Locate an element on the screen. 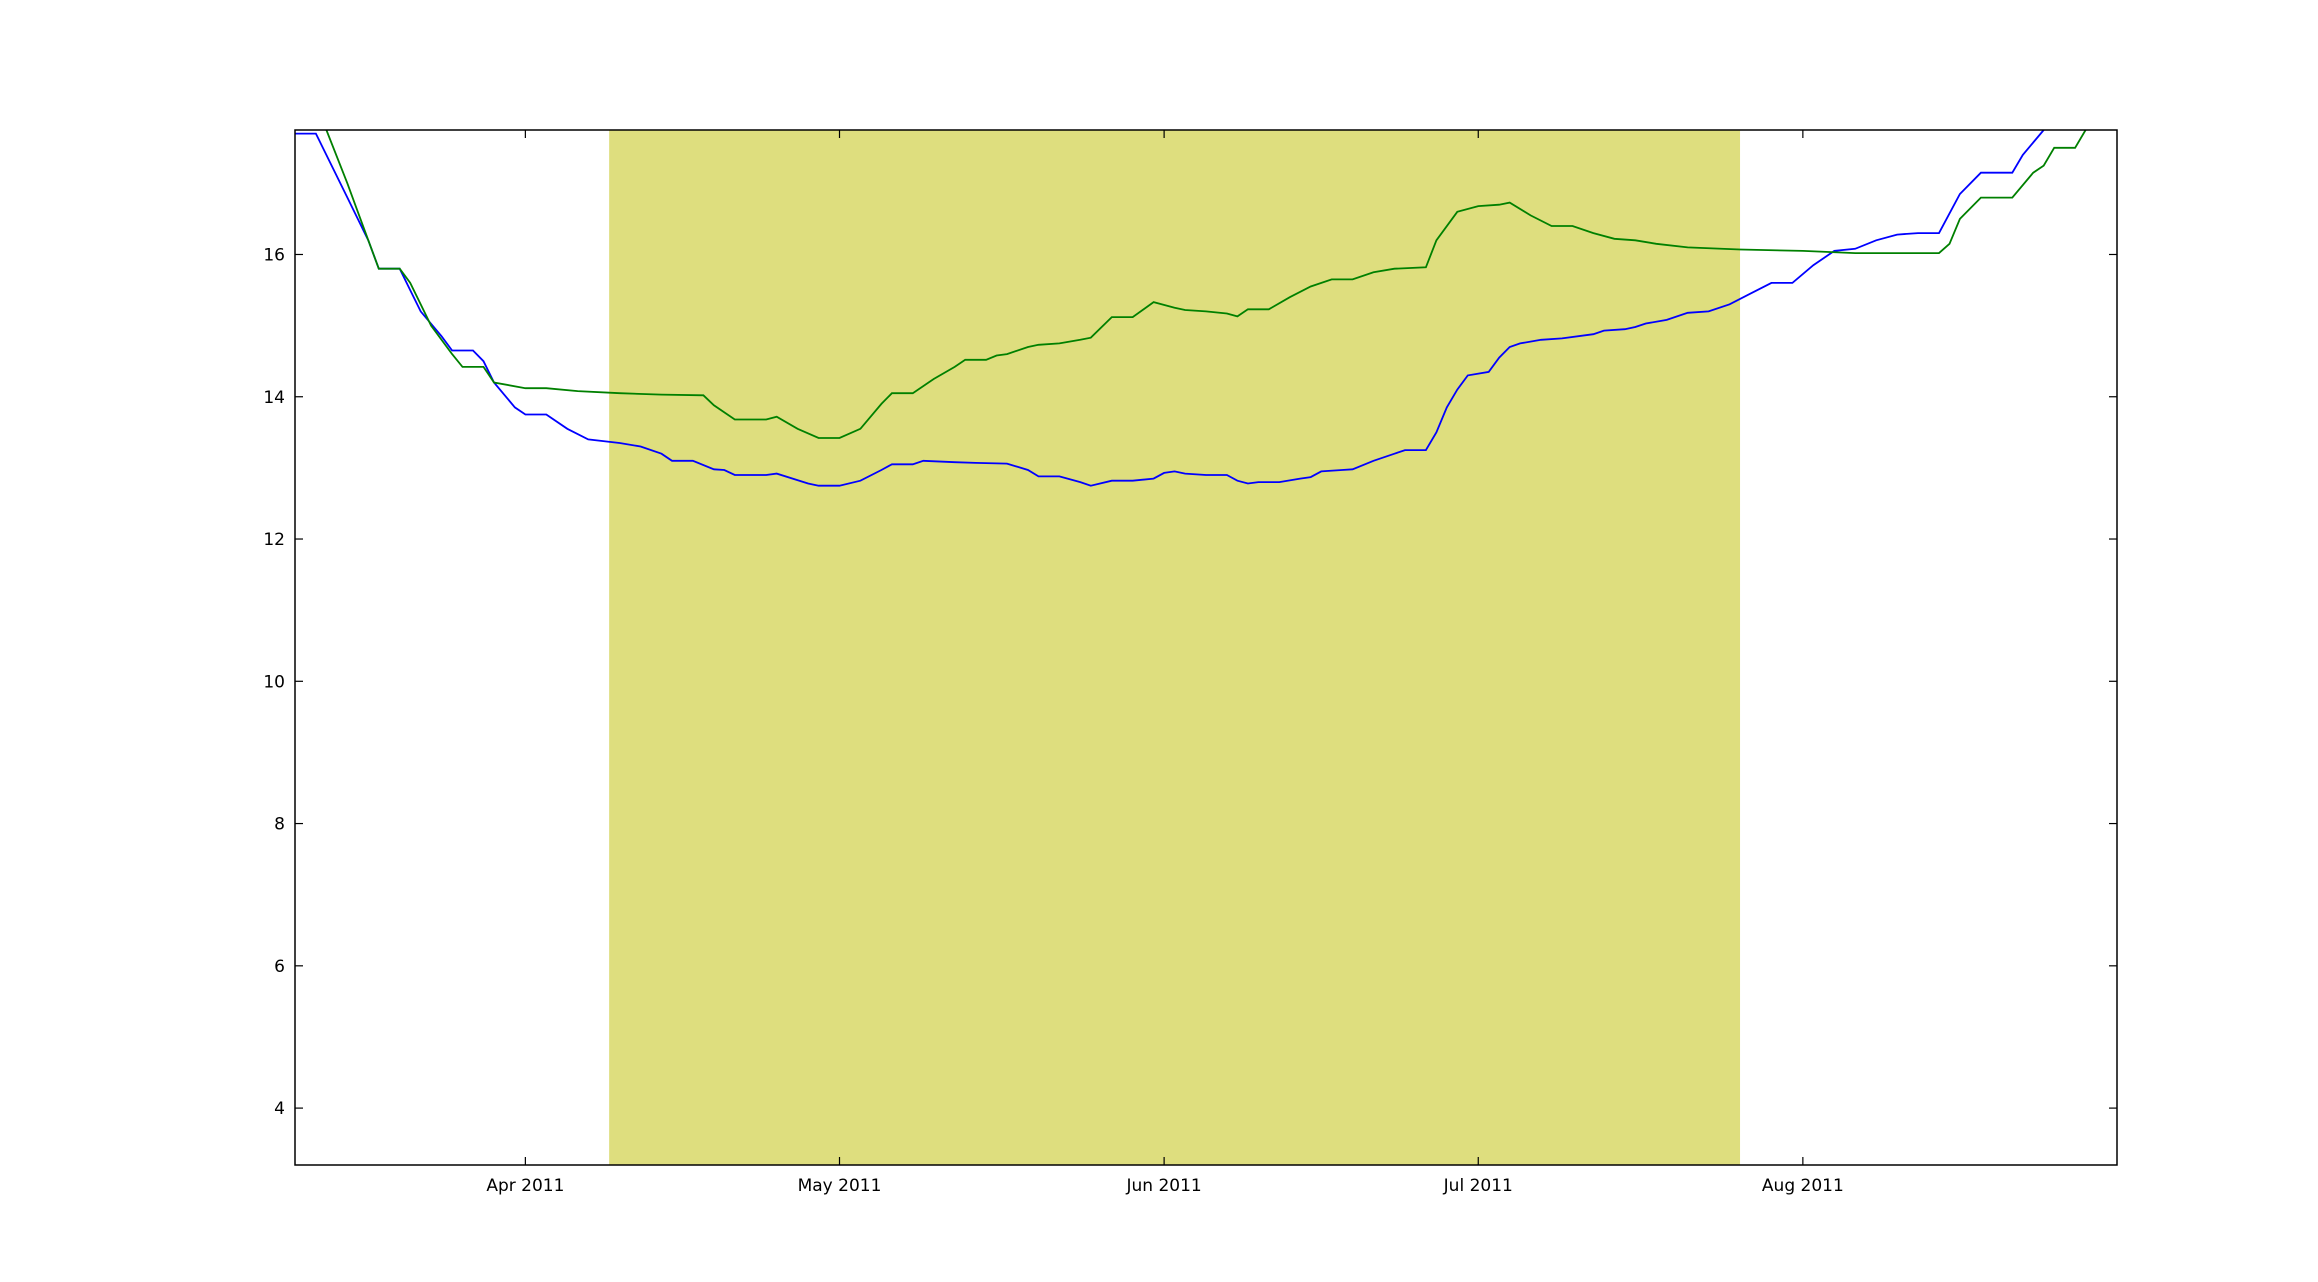  y-tick-label: 6 is located at coordinates (279, 967).